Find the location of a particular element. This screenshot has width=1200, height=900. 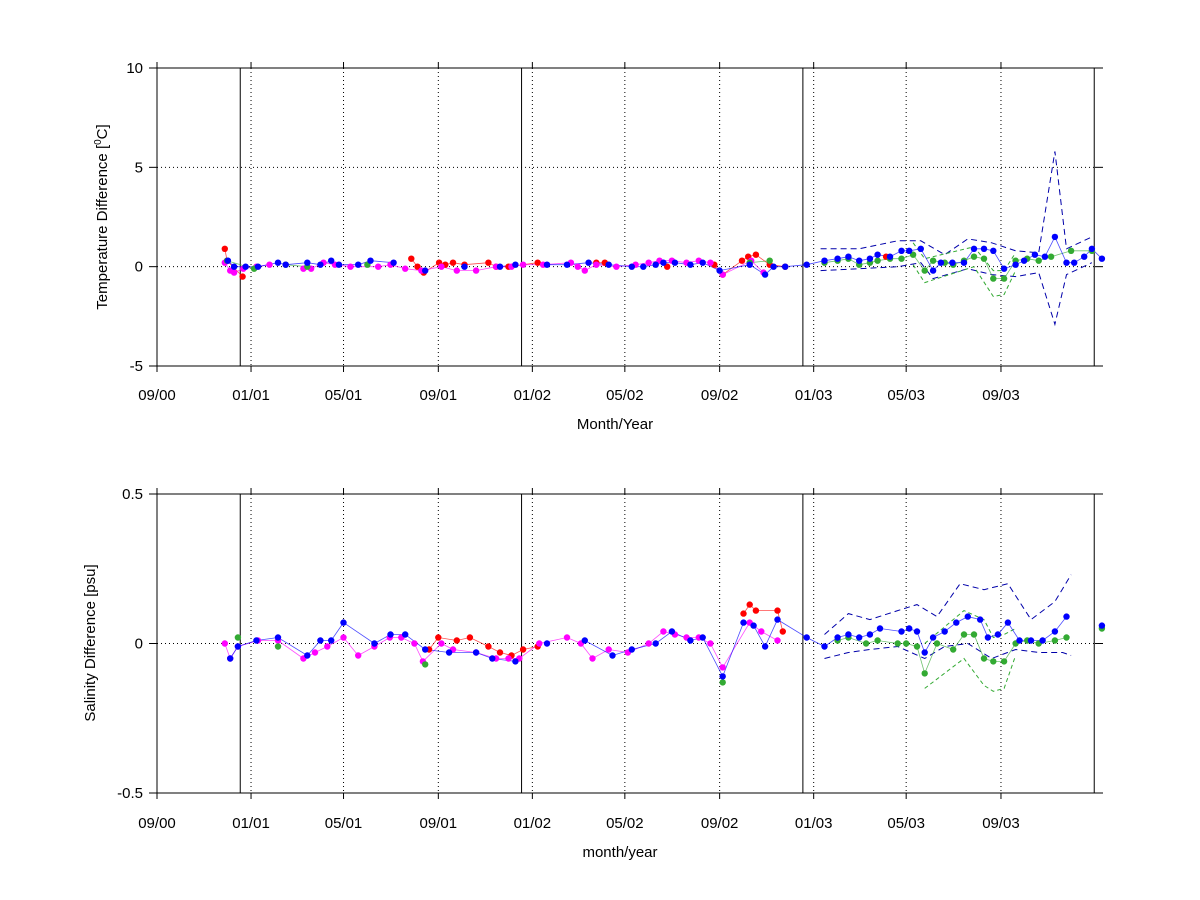

temperature-ytick-label: 10 is located at coordinates (134, 68).